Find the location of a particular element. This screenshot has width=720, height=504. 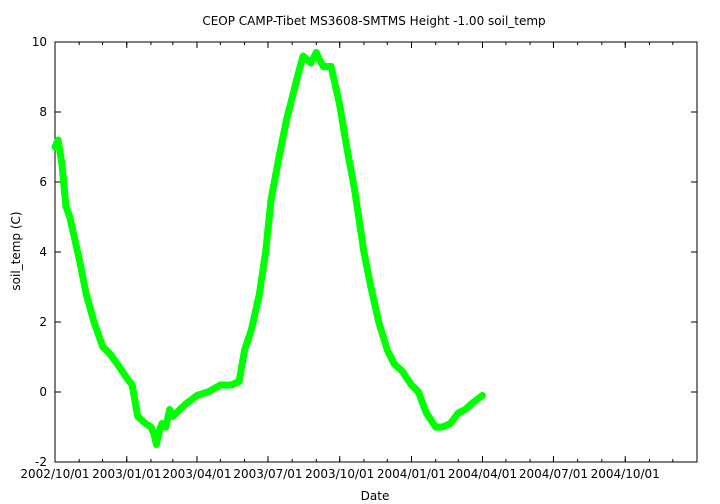

y-tick-label: 8 is located at coordinates (43, 112).